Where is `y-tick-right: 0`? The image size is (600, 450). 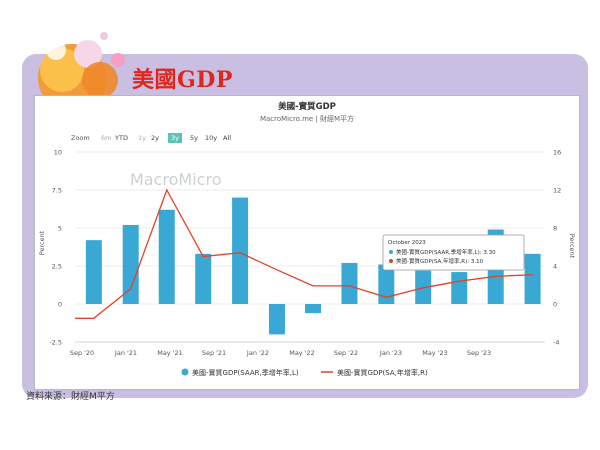
y-tick-right: 0 is located at coordinates (555, 305).